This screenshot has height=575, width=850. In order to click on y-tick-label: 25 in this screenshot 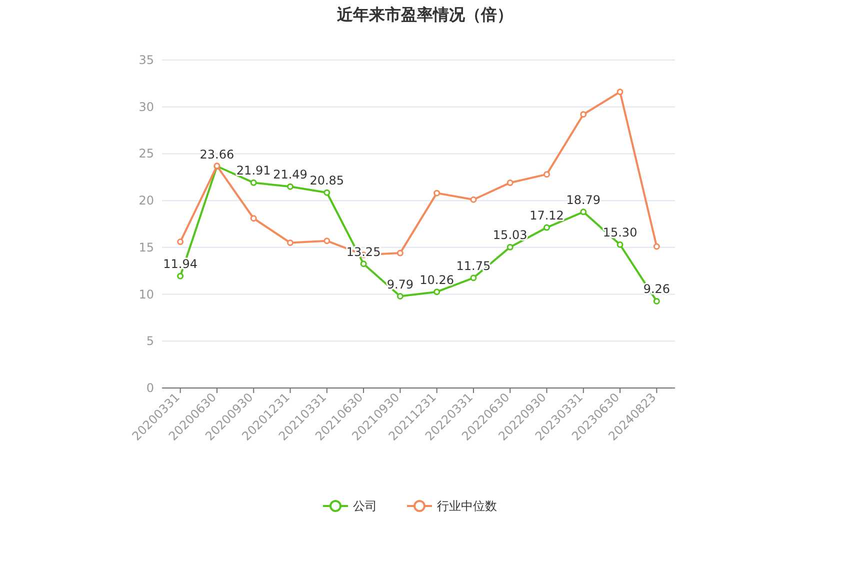, I will do `click(146, 153)`.